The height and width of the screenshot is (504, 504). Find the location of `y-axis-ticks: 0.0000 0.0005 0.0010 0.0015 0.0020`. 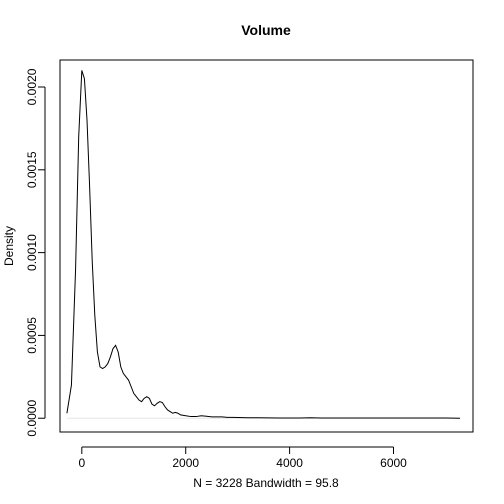

y-axis-ticks: 0.0000 0.0005 0.0010 0.0015 0.0020 is located at coordinates (35, 252).